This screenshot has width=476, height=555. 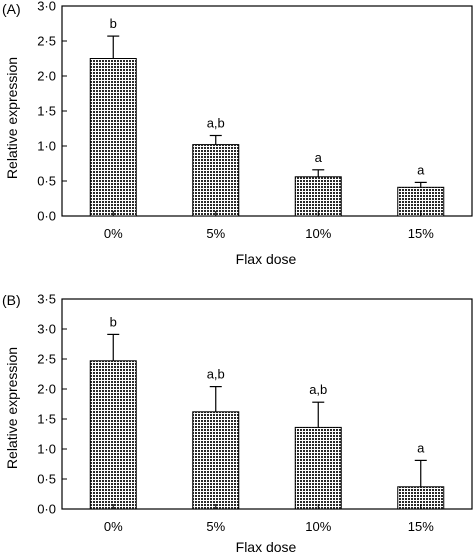 What do you see at coordinates (11, 300) in the screenshot?
I see `panel-label: (B)` at bounding box center [11, 300].